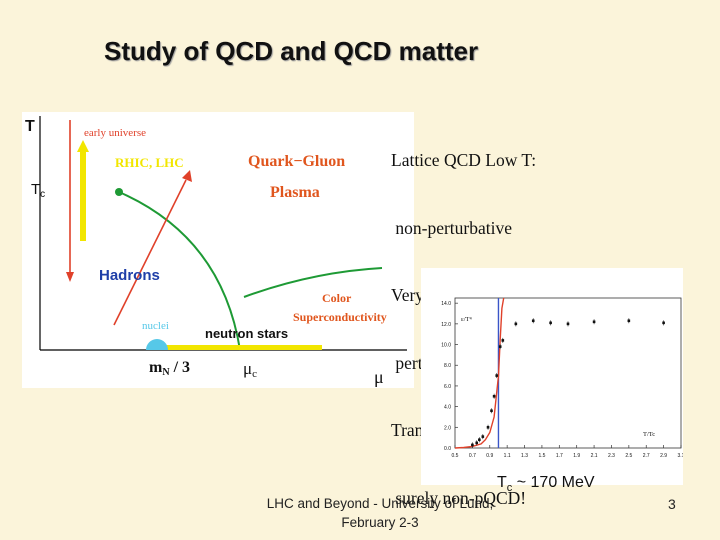 The width and height of the screenshot is (720, 540). What do you see at coordinates (559, 456) in the screenshot?
I see `x-tick-label: 1.7` at bounding box center [559, 456].